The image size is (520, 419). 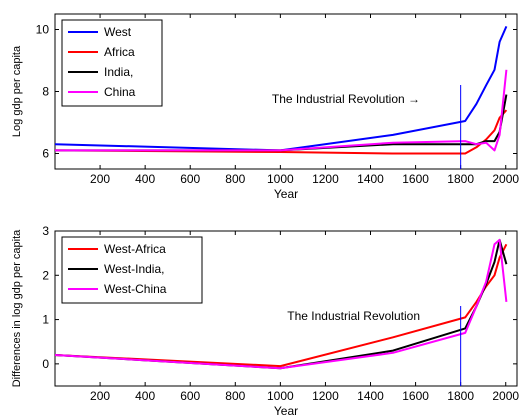 I want to click on legend-label: China, so click(x=120, y=92).